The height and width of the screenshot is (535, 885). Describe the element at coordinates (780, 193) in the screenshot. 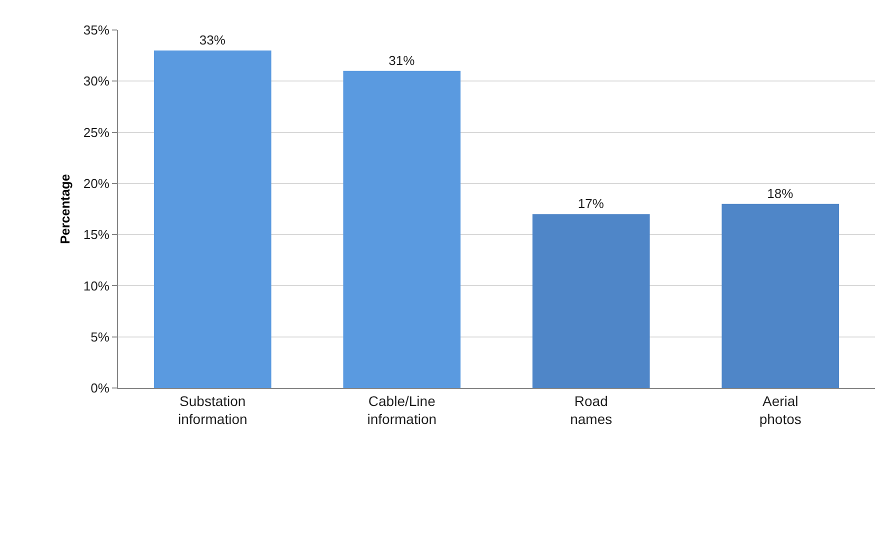

I see `data-label: 18%` at that location.